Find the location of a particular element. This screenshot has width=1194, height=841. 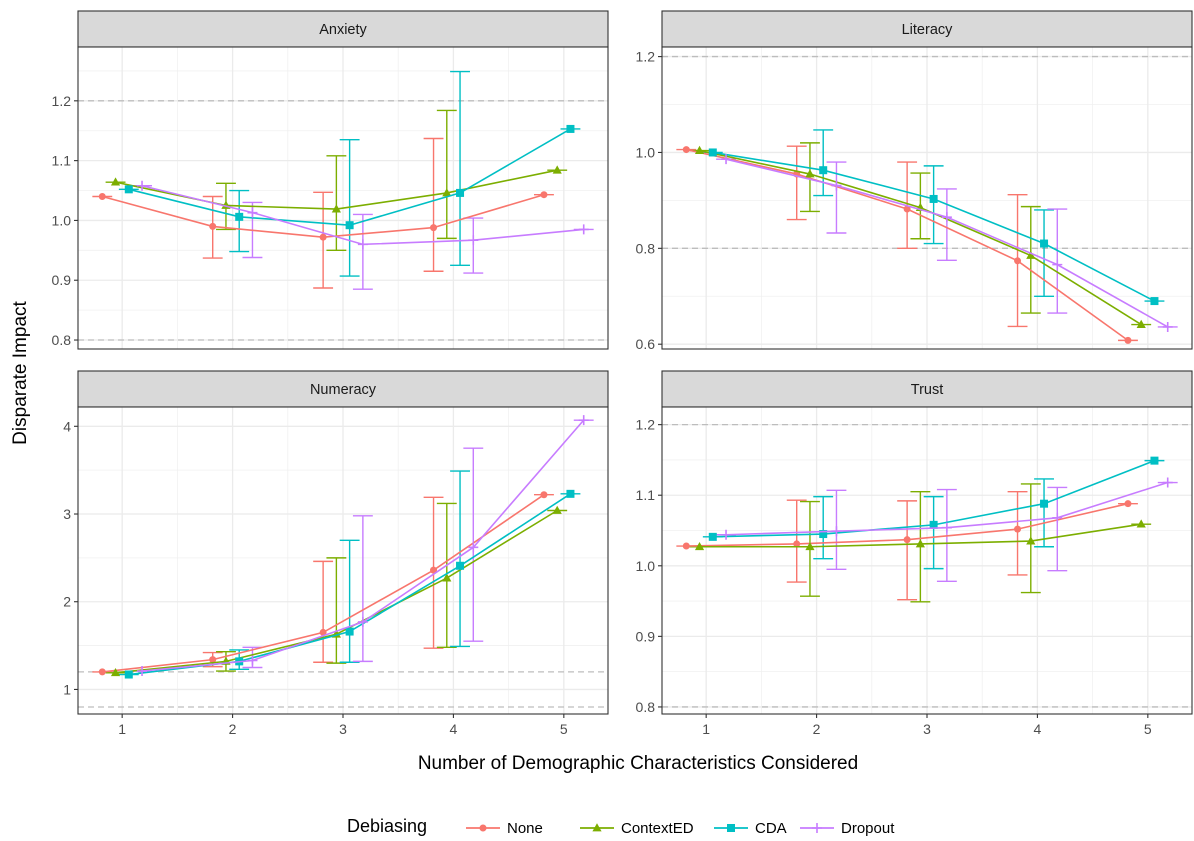

y-tick-label: 2 is located at coordinates (67, 602).